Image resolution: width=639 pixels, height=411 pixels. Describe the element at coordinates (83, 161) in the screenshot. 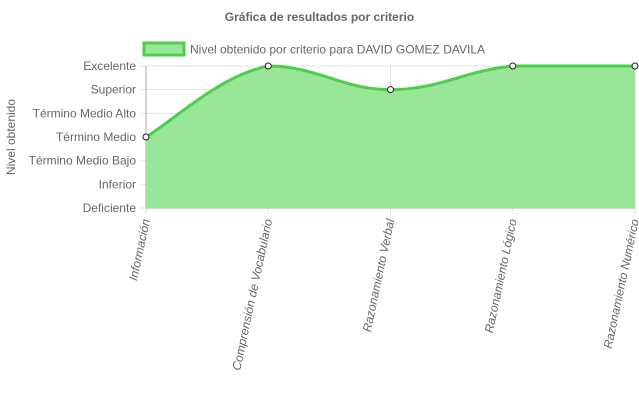

I see `y-tick-label: Término Medio Bajo` at that location.